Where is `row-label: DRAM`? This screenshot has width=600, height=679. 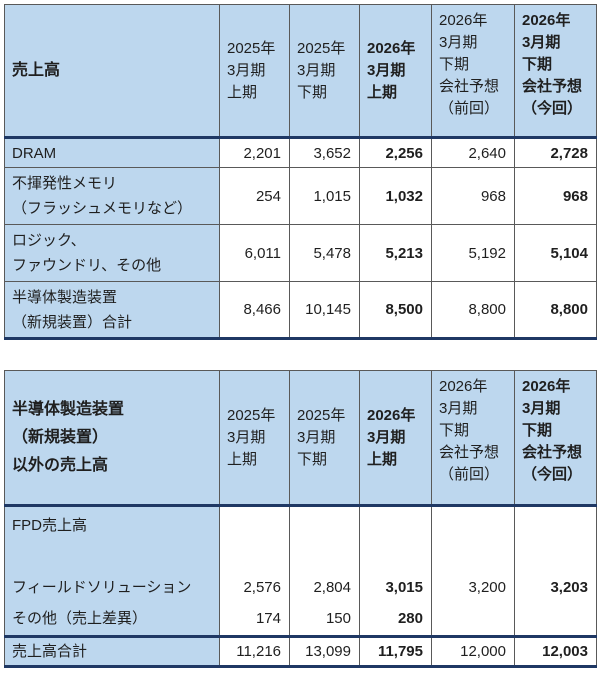 row-label: DRAM is located at coordinates (112, 152).